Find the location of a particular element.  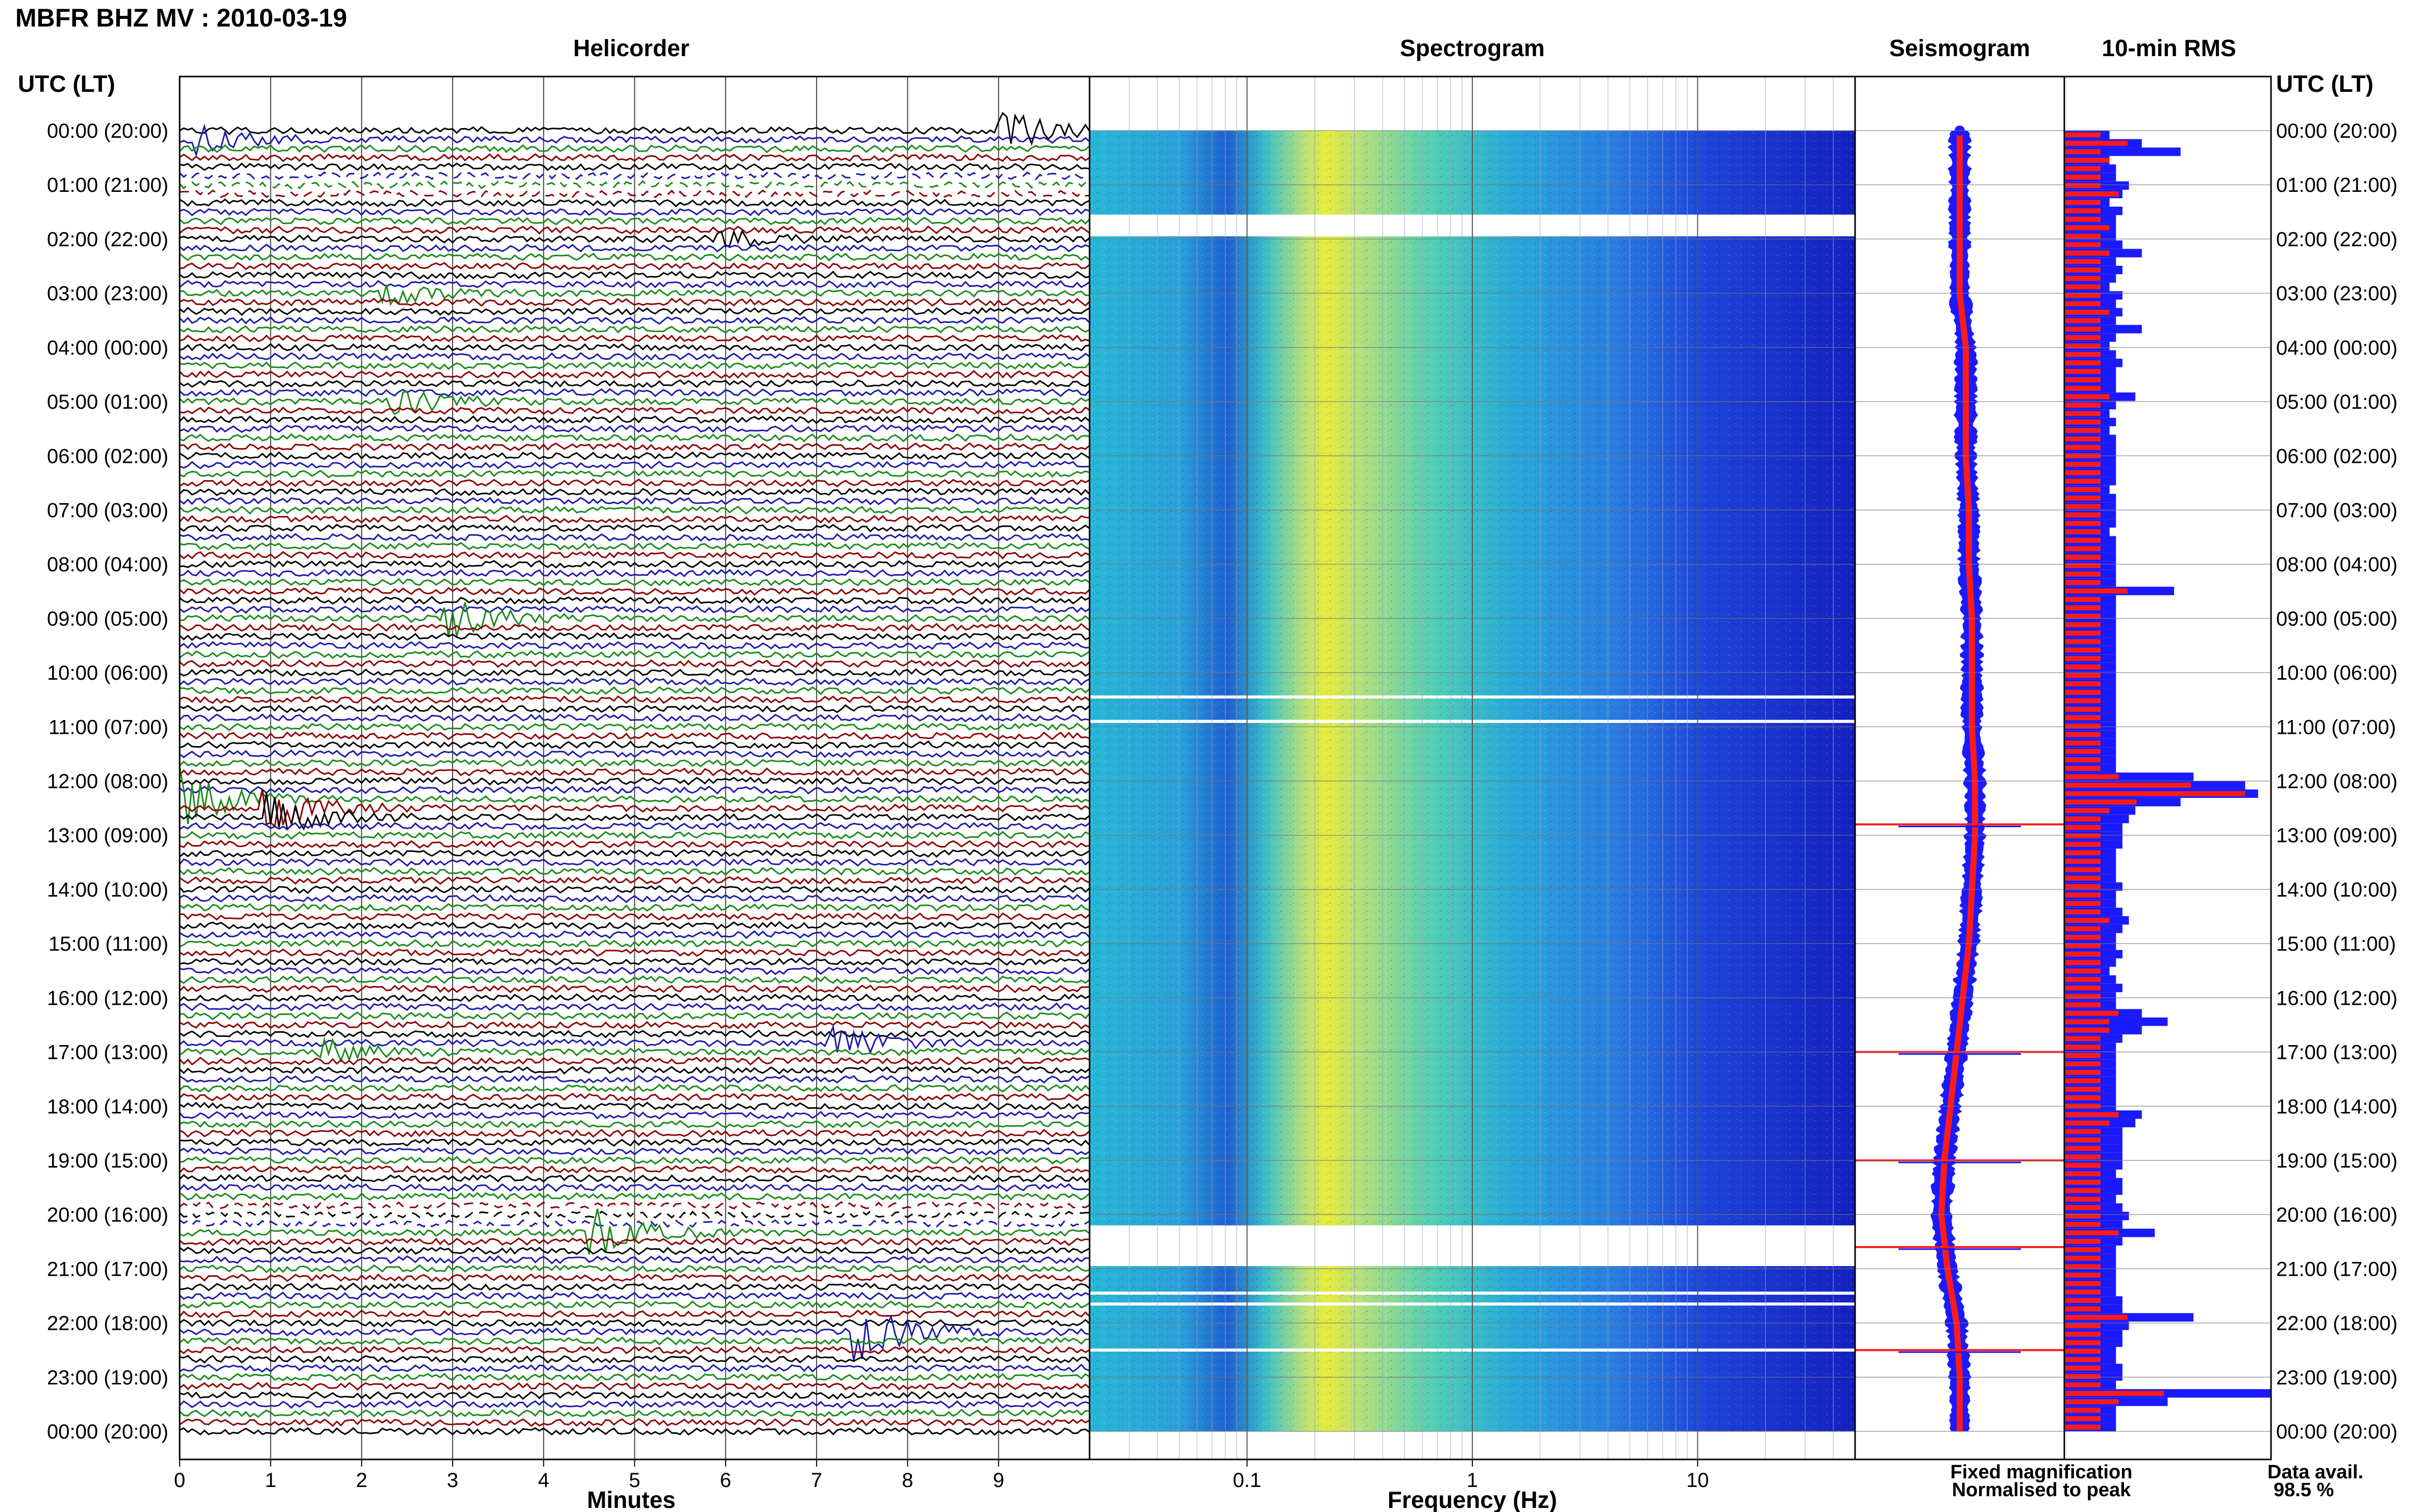

time-label-right: 06:00 (02:00) is located at coordinates (2337, 456).